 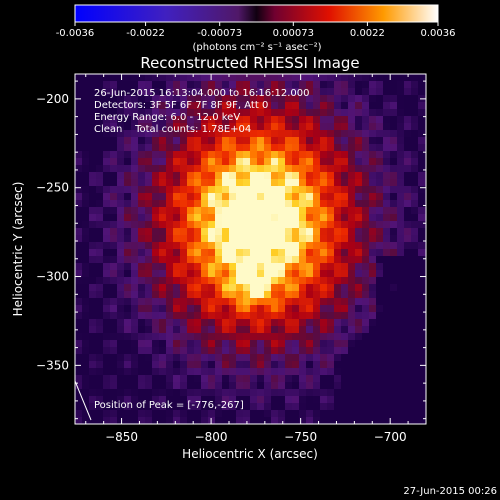 I want to click on annotation-time-range: 26-Jun-2015 16:13:04.000 to 16:16:12.000, so click(x=202, y=93).